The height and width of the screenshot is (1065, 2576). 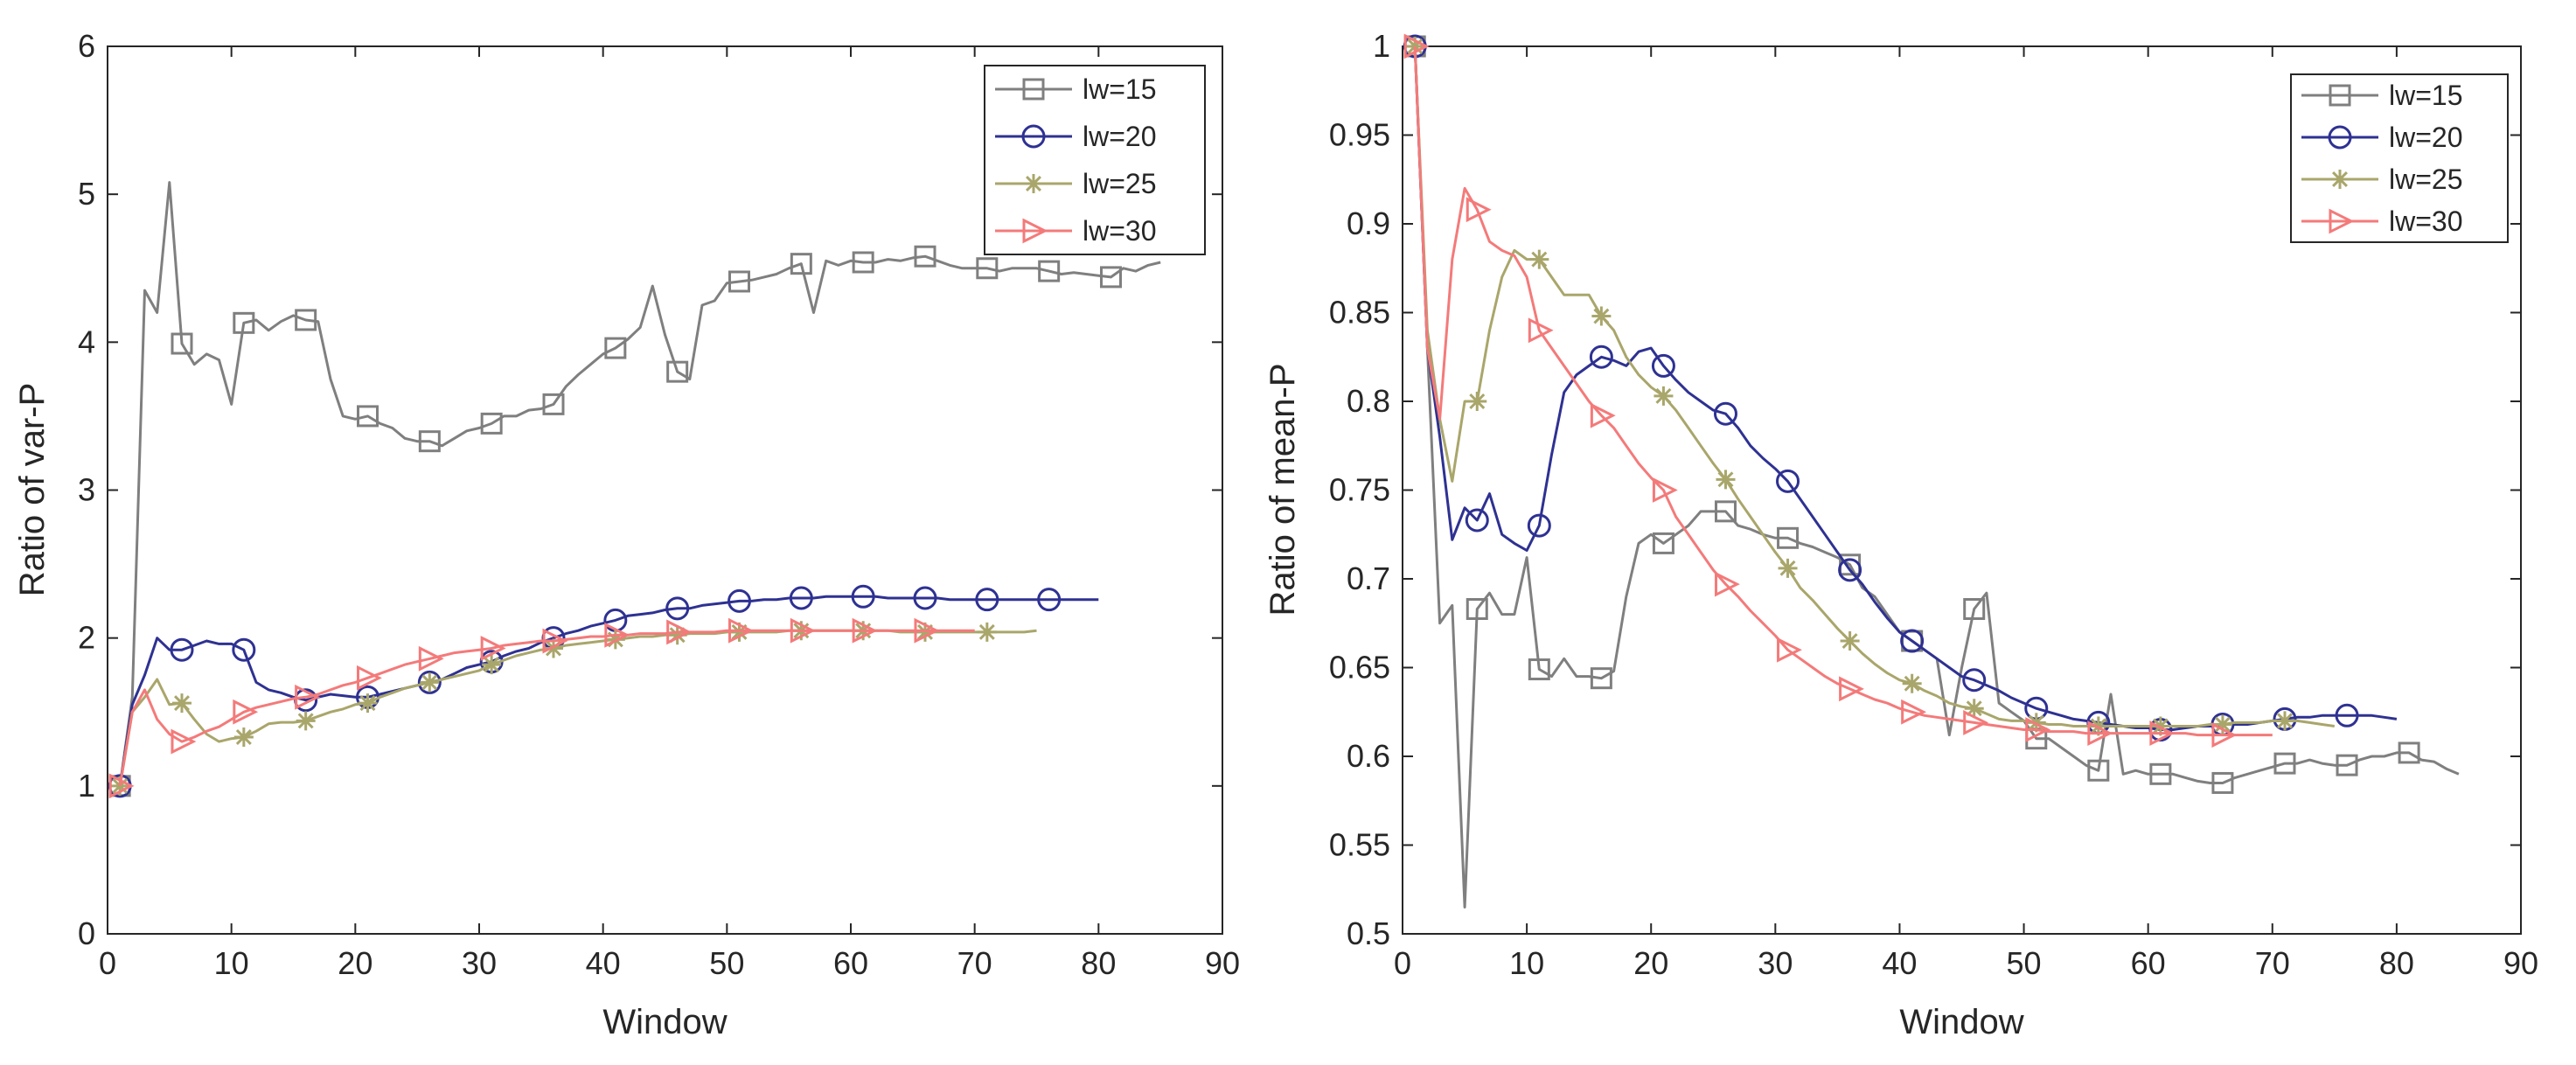 What do you see at coordinates (2426, 221) in the screenshot?
I see `legend-label-2: lw=30` at bounding box center [2426, 221].